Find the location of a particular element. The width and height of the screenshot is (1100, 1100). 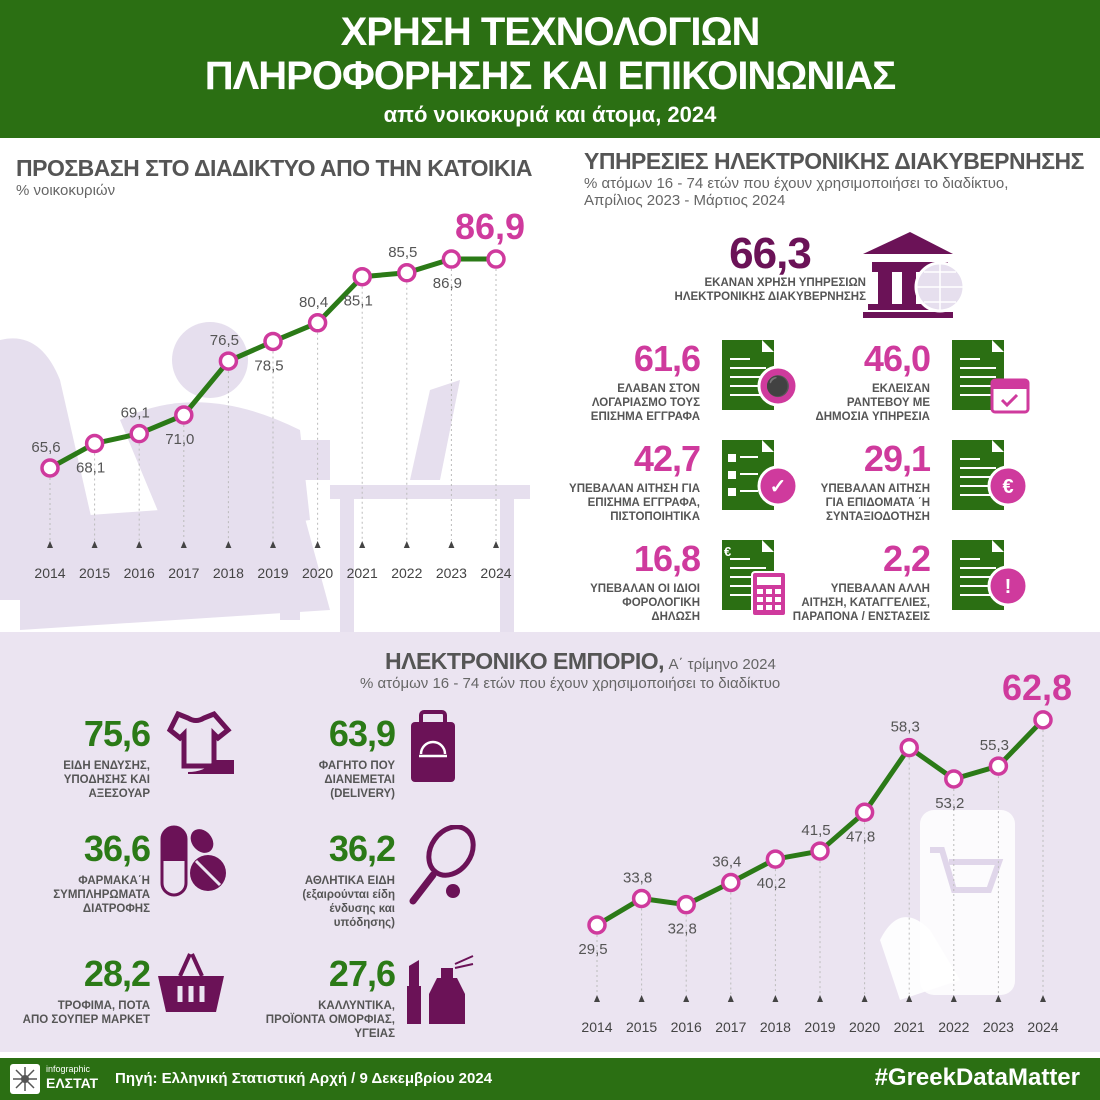

document-stamp-icon: ⚫ is located at coordinates (763, 382).